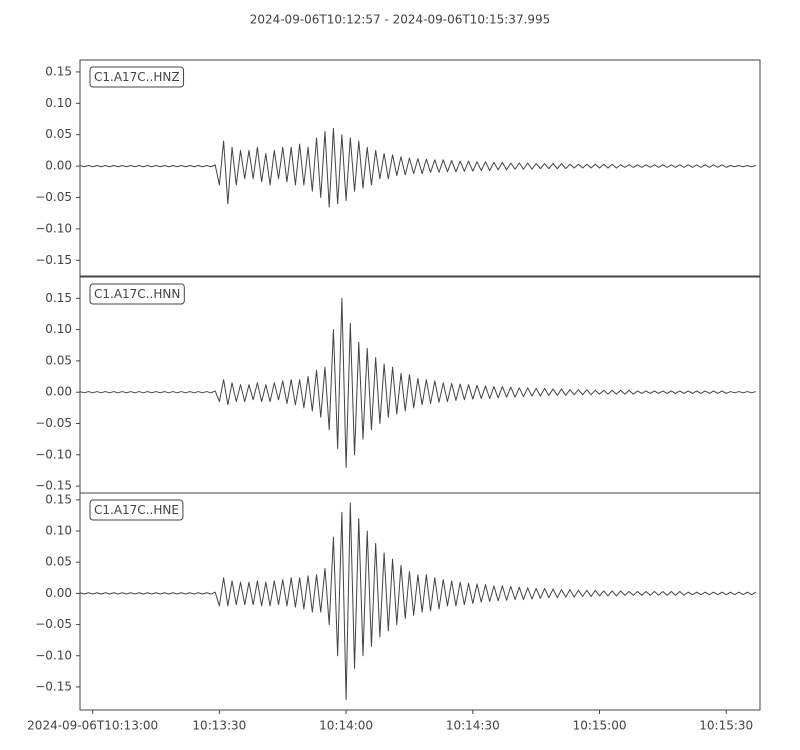 The height and width of the screenshot is (750, 800). I want to click on x-tick-label: 10:14:30, so click(473, 726).